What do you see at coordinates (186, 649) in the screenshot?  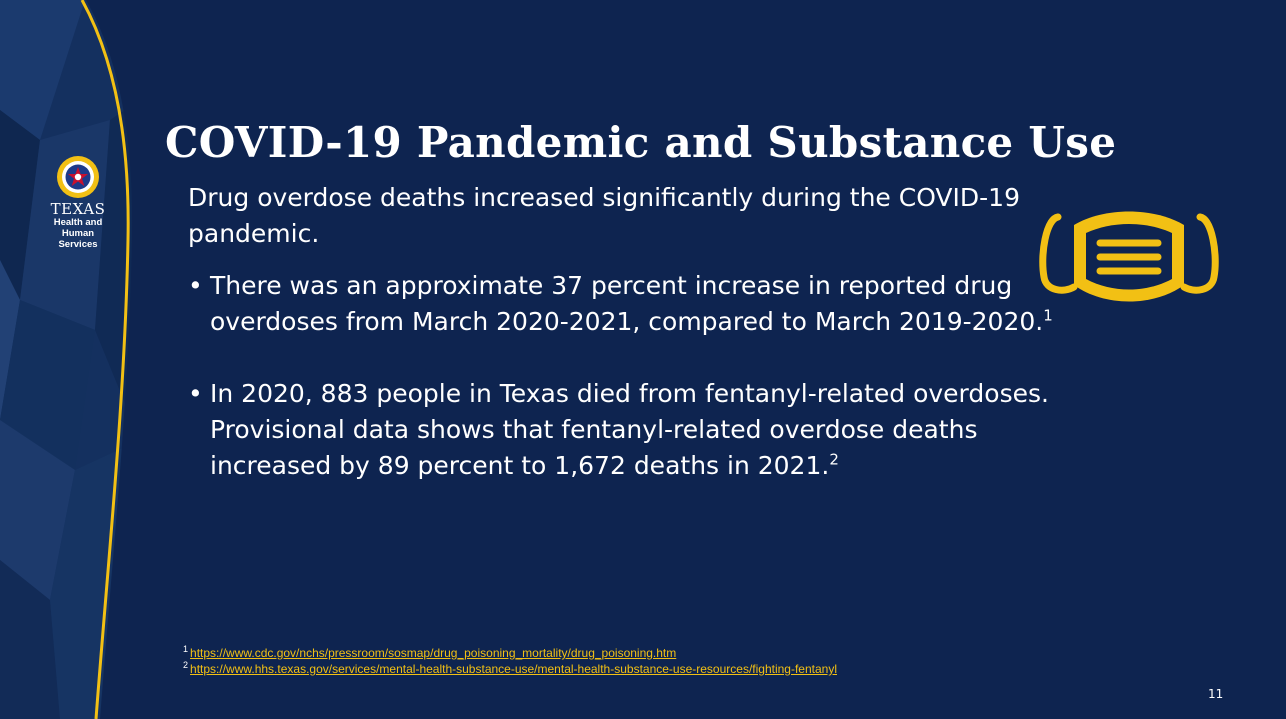 I see `reference-number: 1` at bounding box center [186, 649].